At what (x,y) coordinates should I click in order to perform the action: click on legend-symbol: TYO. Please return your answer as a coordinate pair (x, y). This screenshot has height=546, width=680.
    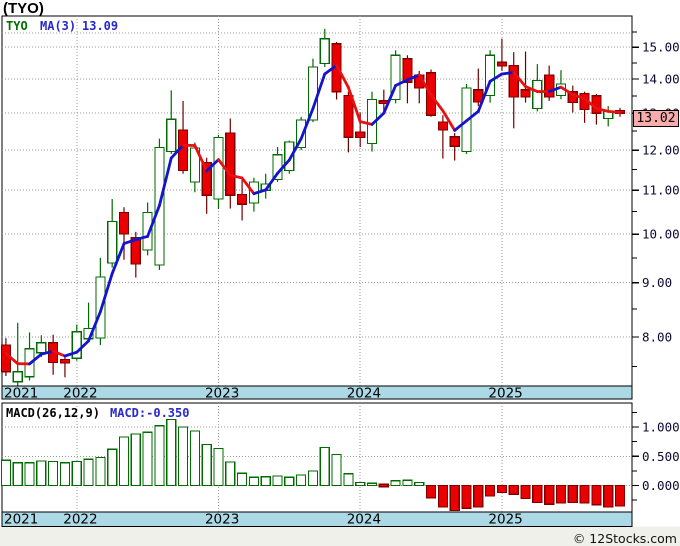
    Looking at the image, I should click on (17, 26).